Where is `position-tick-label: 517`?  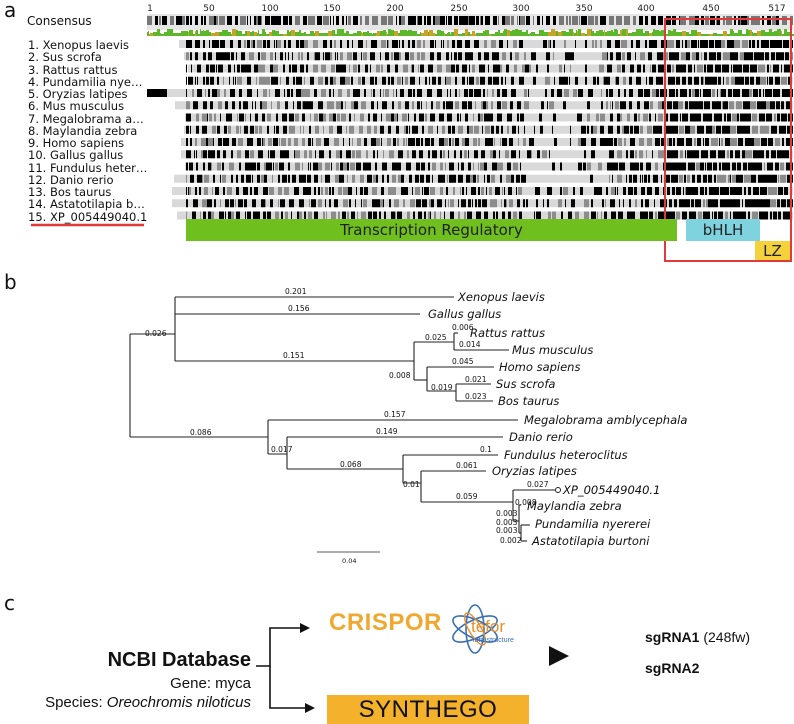 position-tick-label: 517 is located at coordinates (777, 9).